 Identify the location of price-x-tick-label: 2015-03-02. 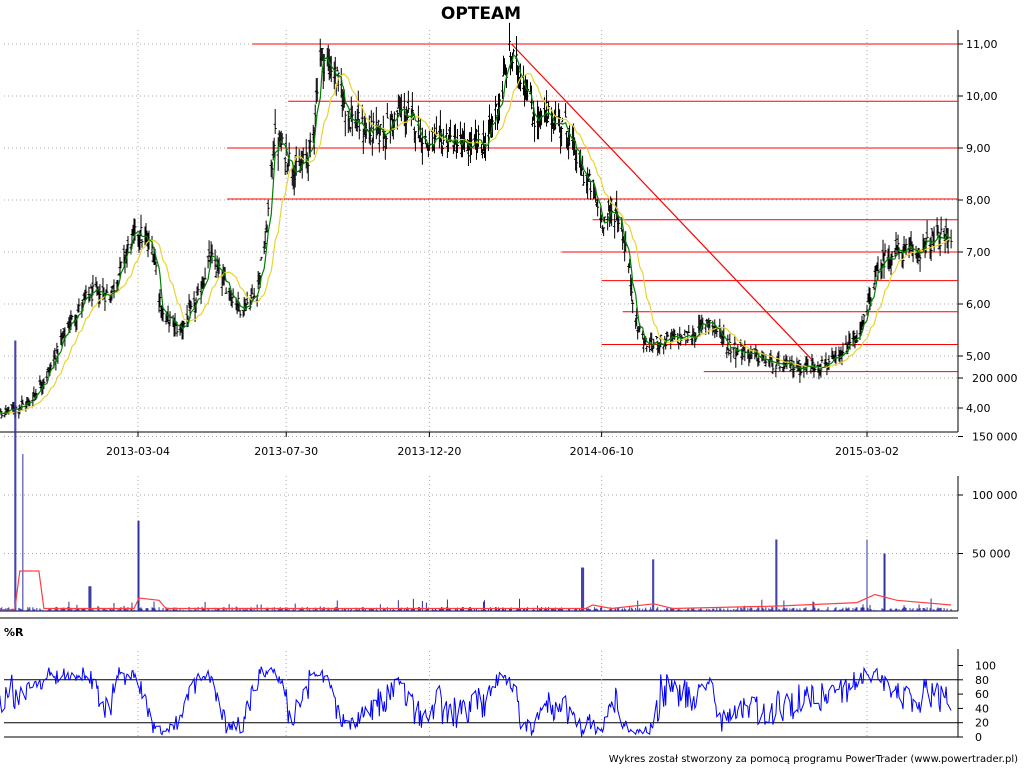
(867, 451).